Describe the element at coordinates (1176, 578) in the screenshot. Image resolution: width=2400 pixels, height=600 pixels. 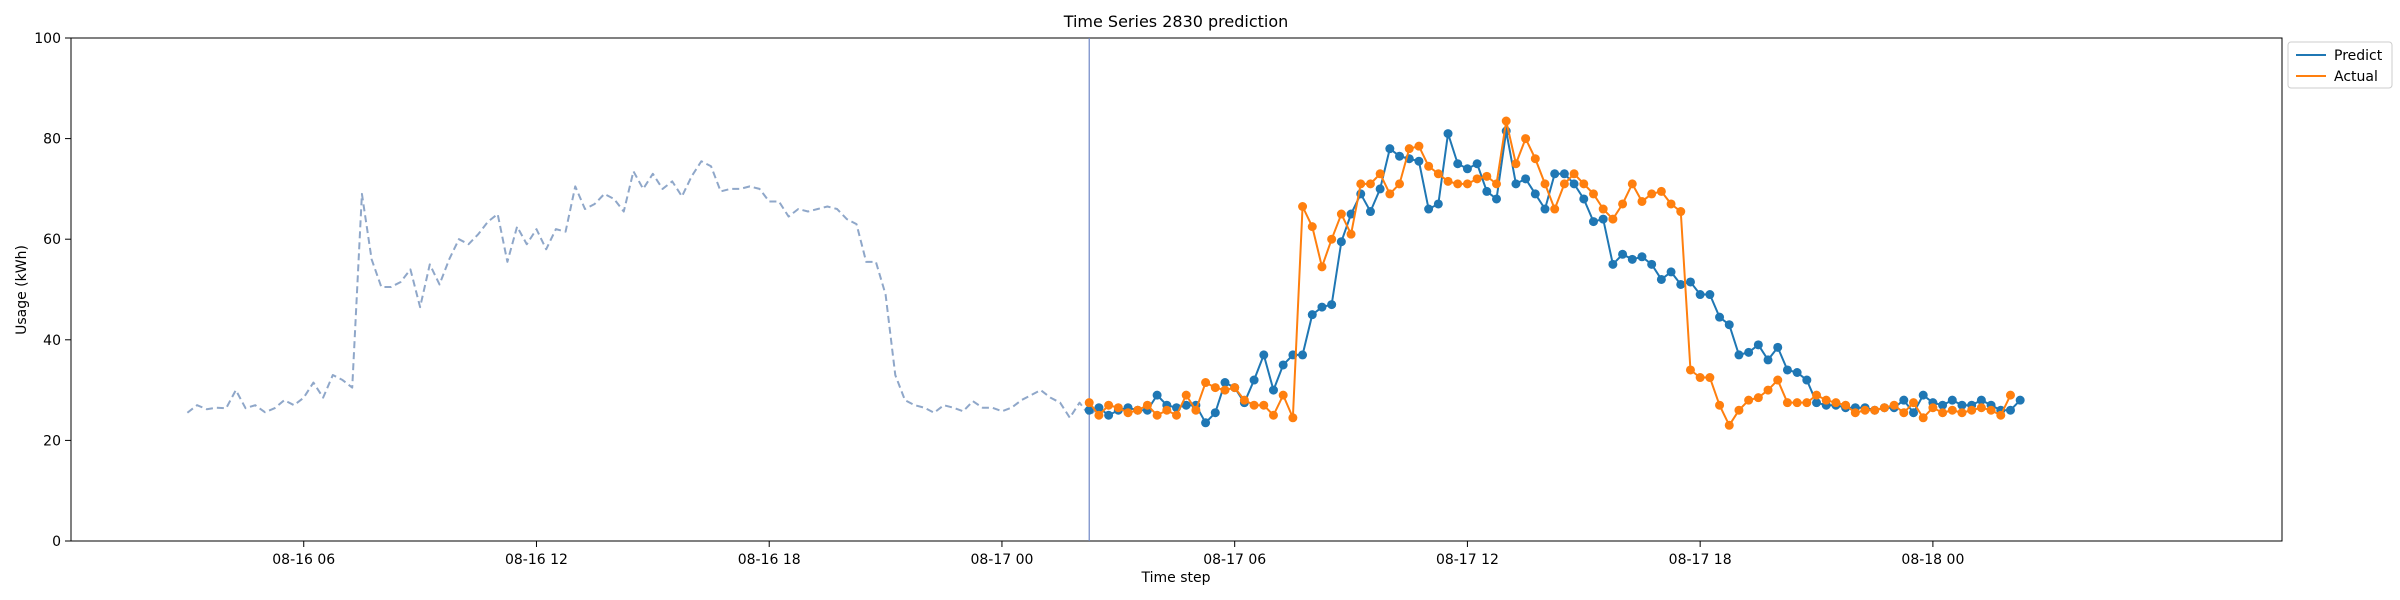
I see `x-axis-label: Time step` at that location.